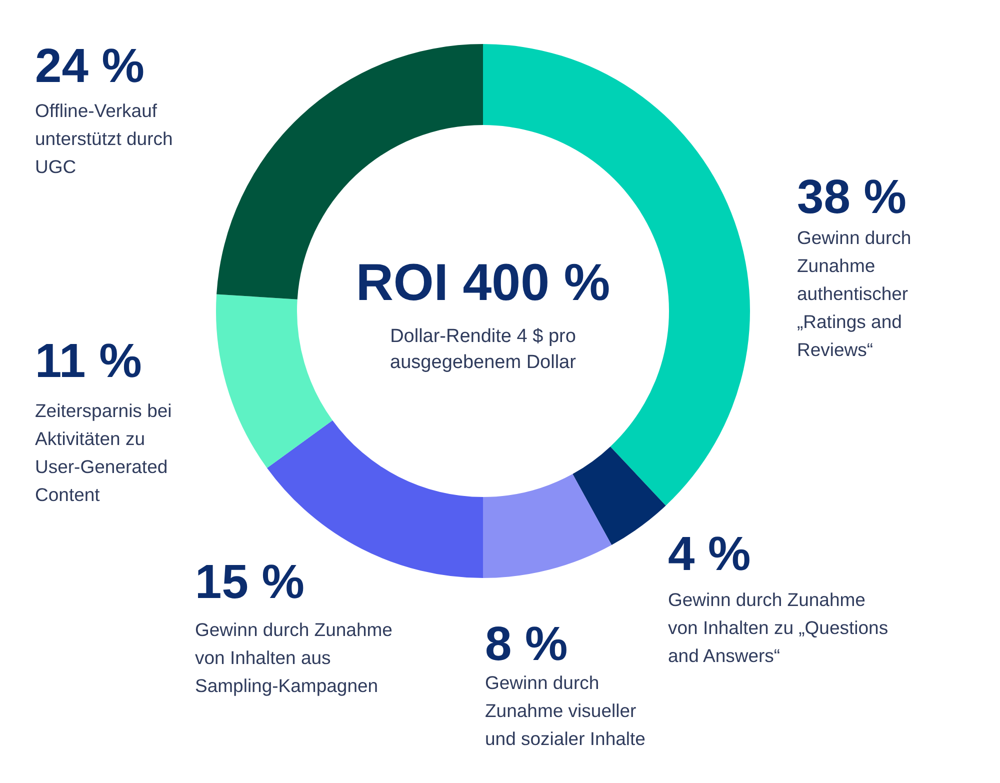 The image size is (1000, 783). I want to click on data-label: 15 %, so click(249, 582).